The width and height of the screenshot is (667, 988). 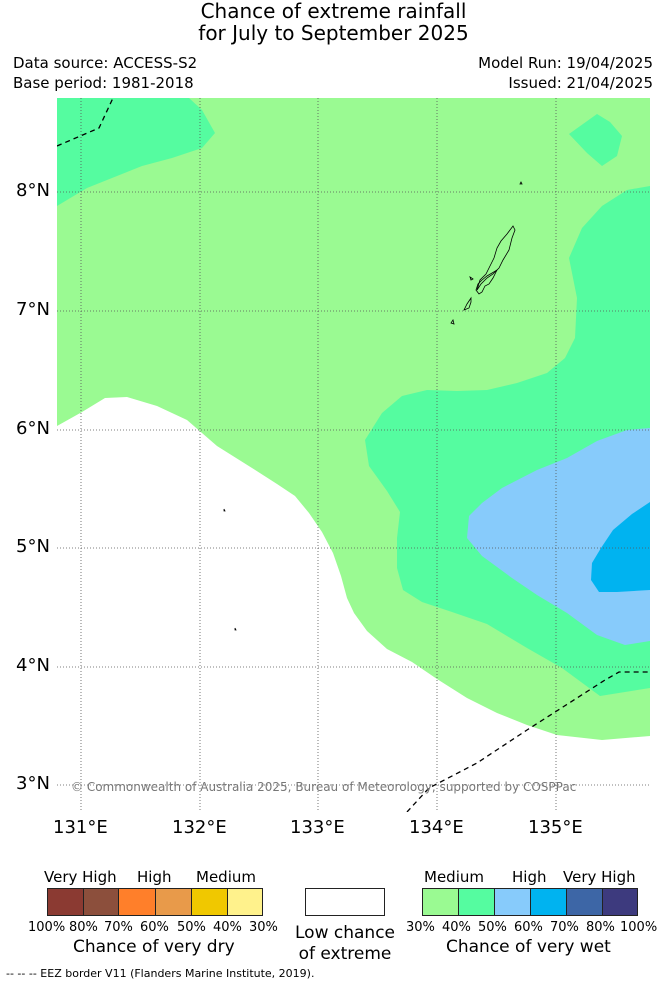 I want to click on legend-dry-tick-60: 60%, so click(x=154, y=927).